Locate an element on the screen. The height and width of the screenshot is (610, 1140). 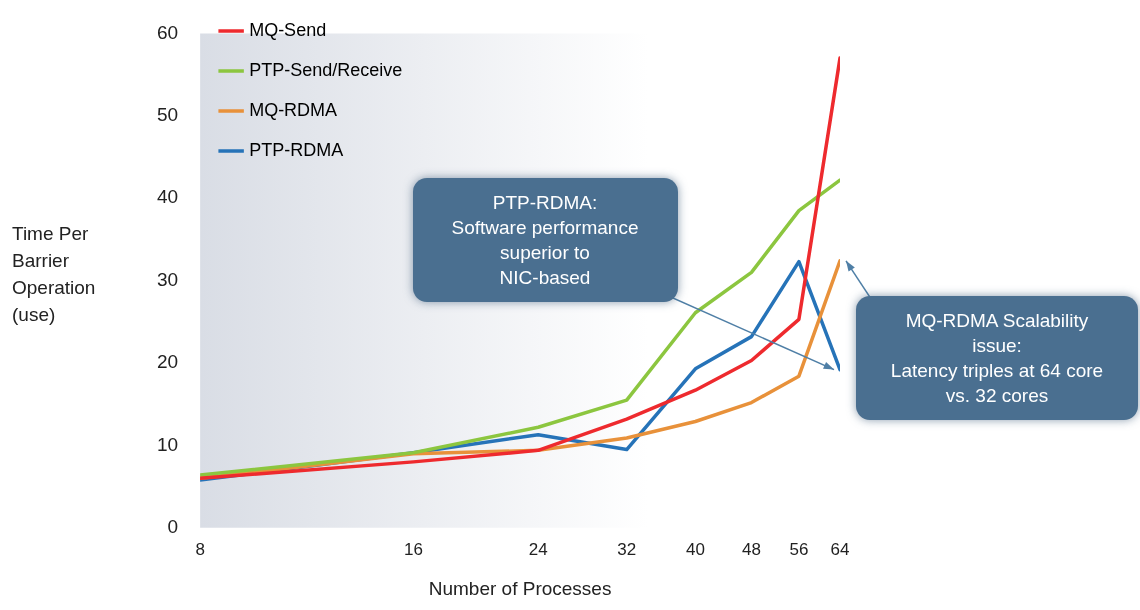
legend-label: PTP-RDMA is located at coordinates (296, 149).